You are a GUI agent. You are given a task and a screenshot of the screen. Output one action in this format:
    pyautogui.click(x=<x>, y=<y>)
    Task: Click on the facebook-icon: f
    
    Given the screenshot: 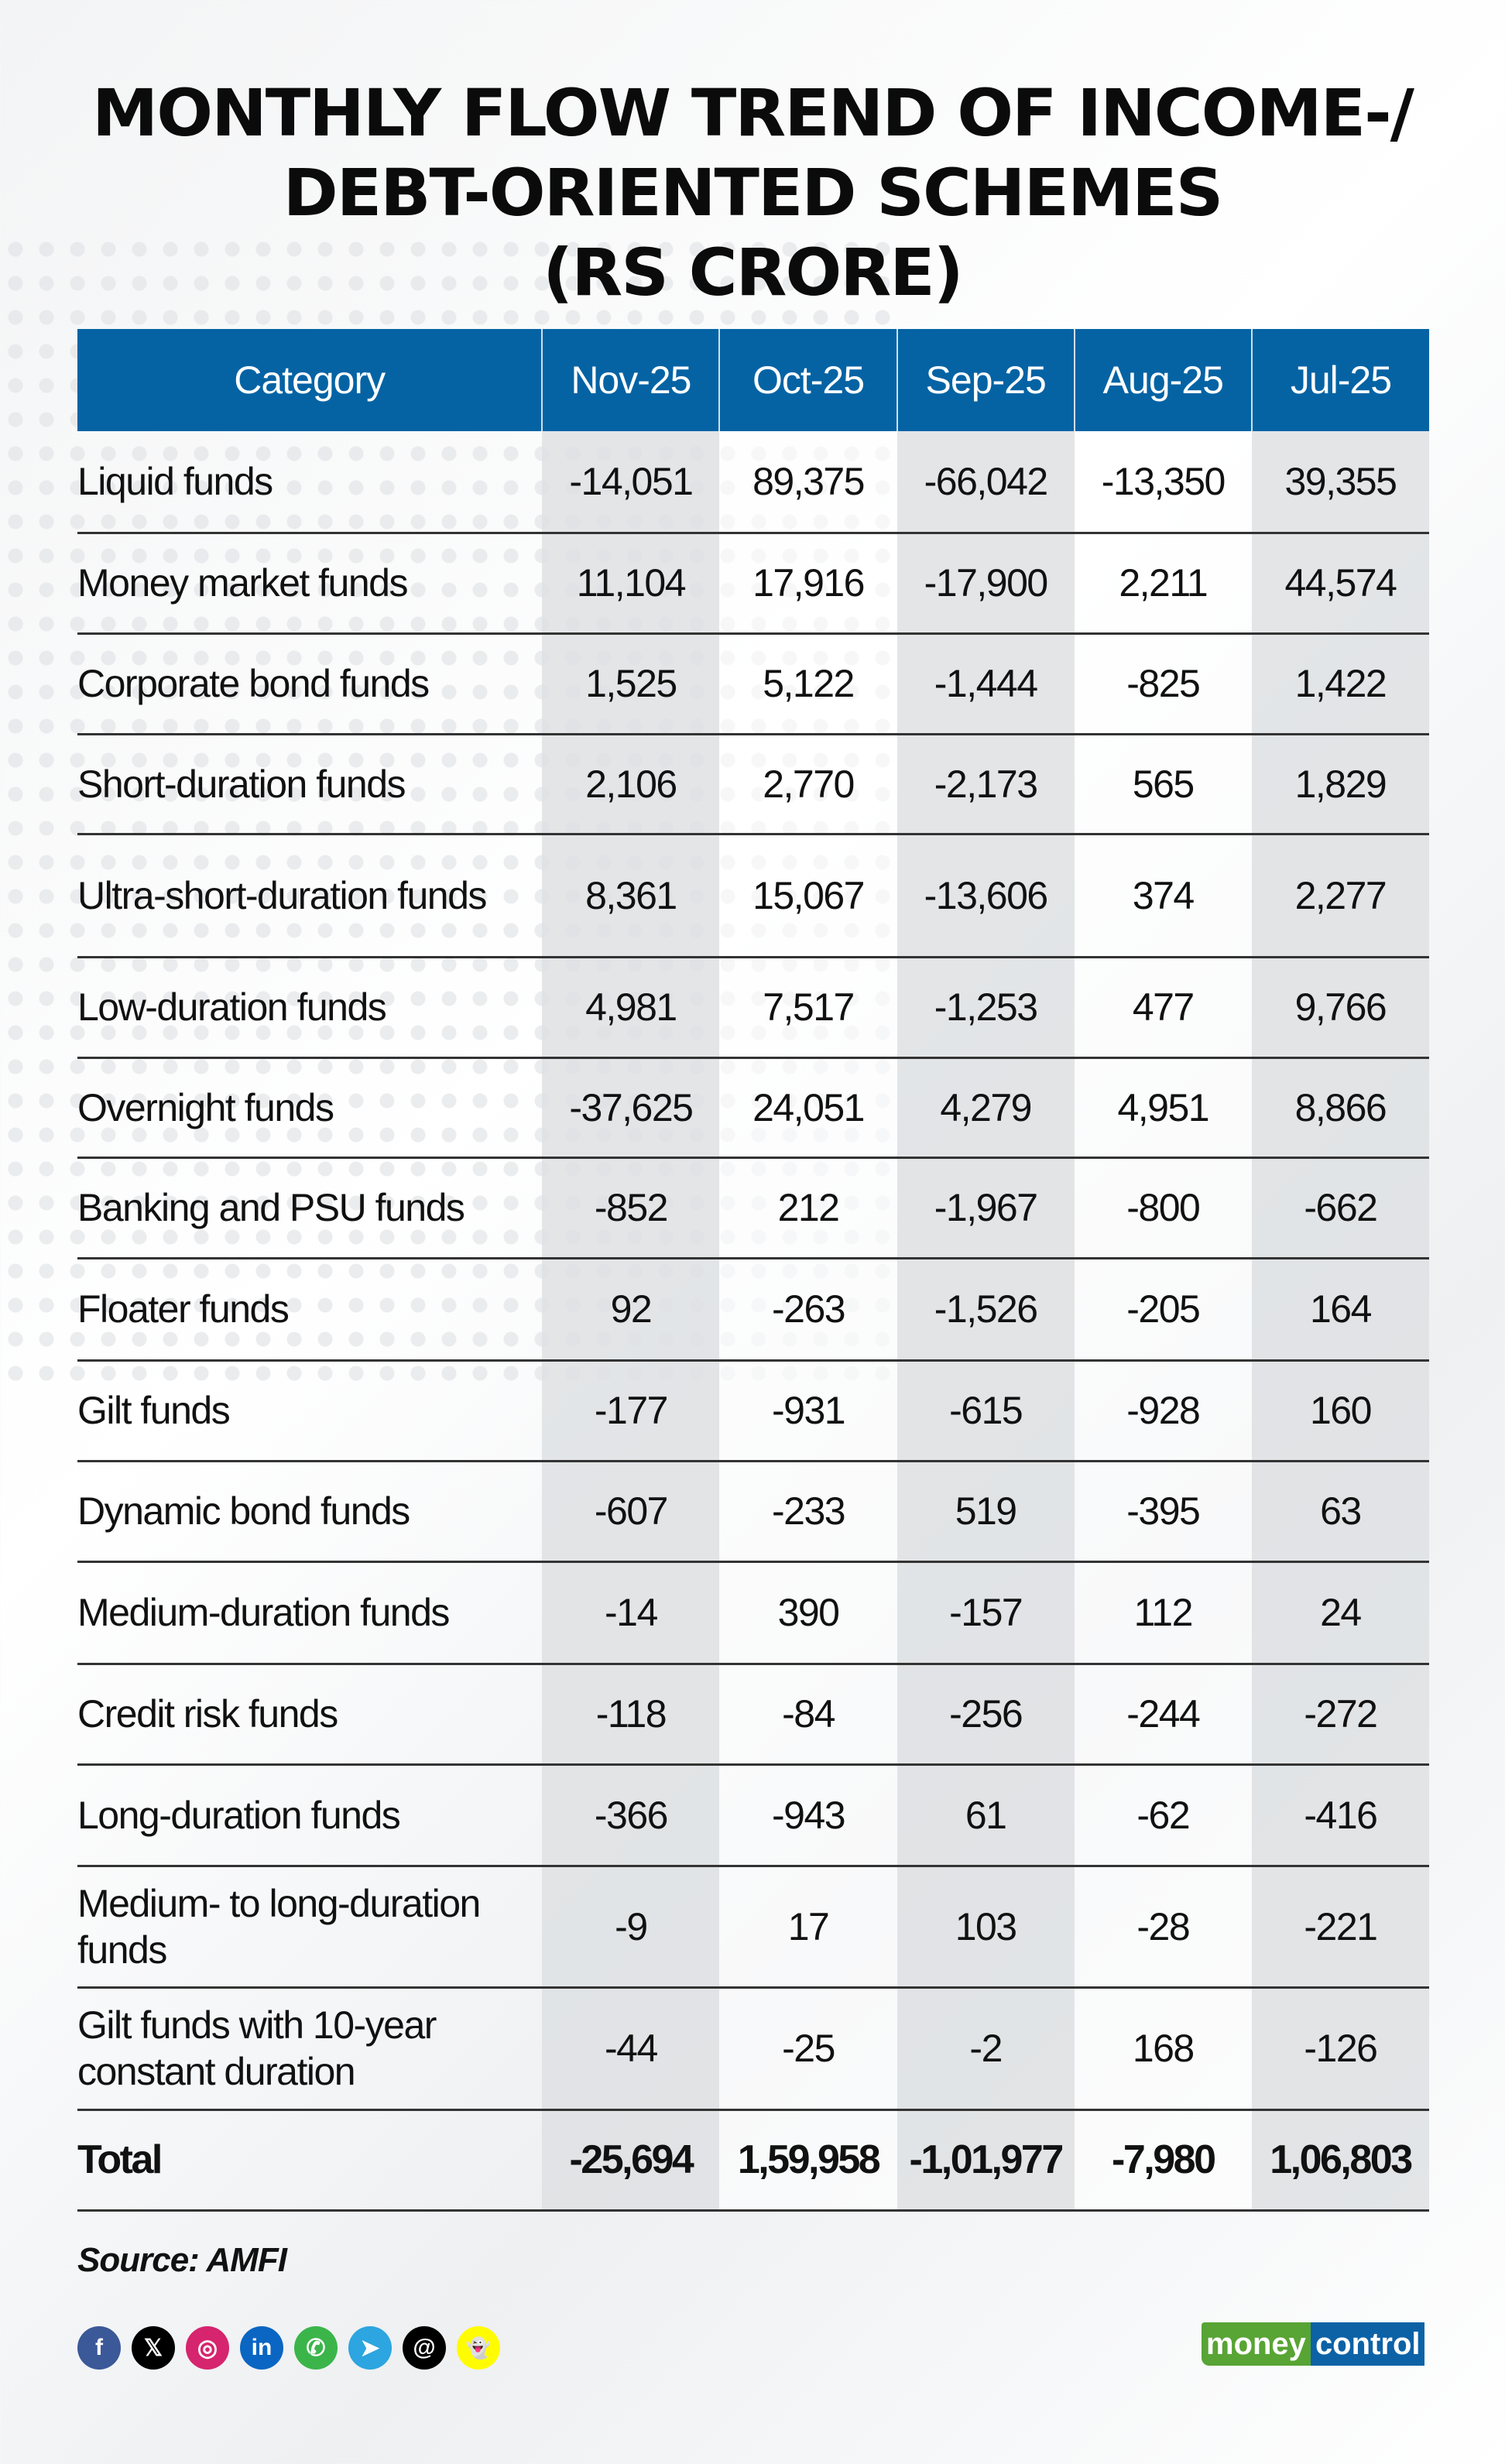 What is the action you would take?
    pyautogui.click(x=99, y=2348)
    